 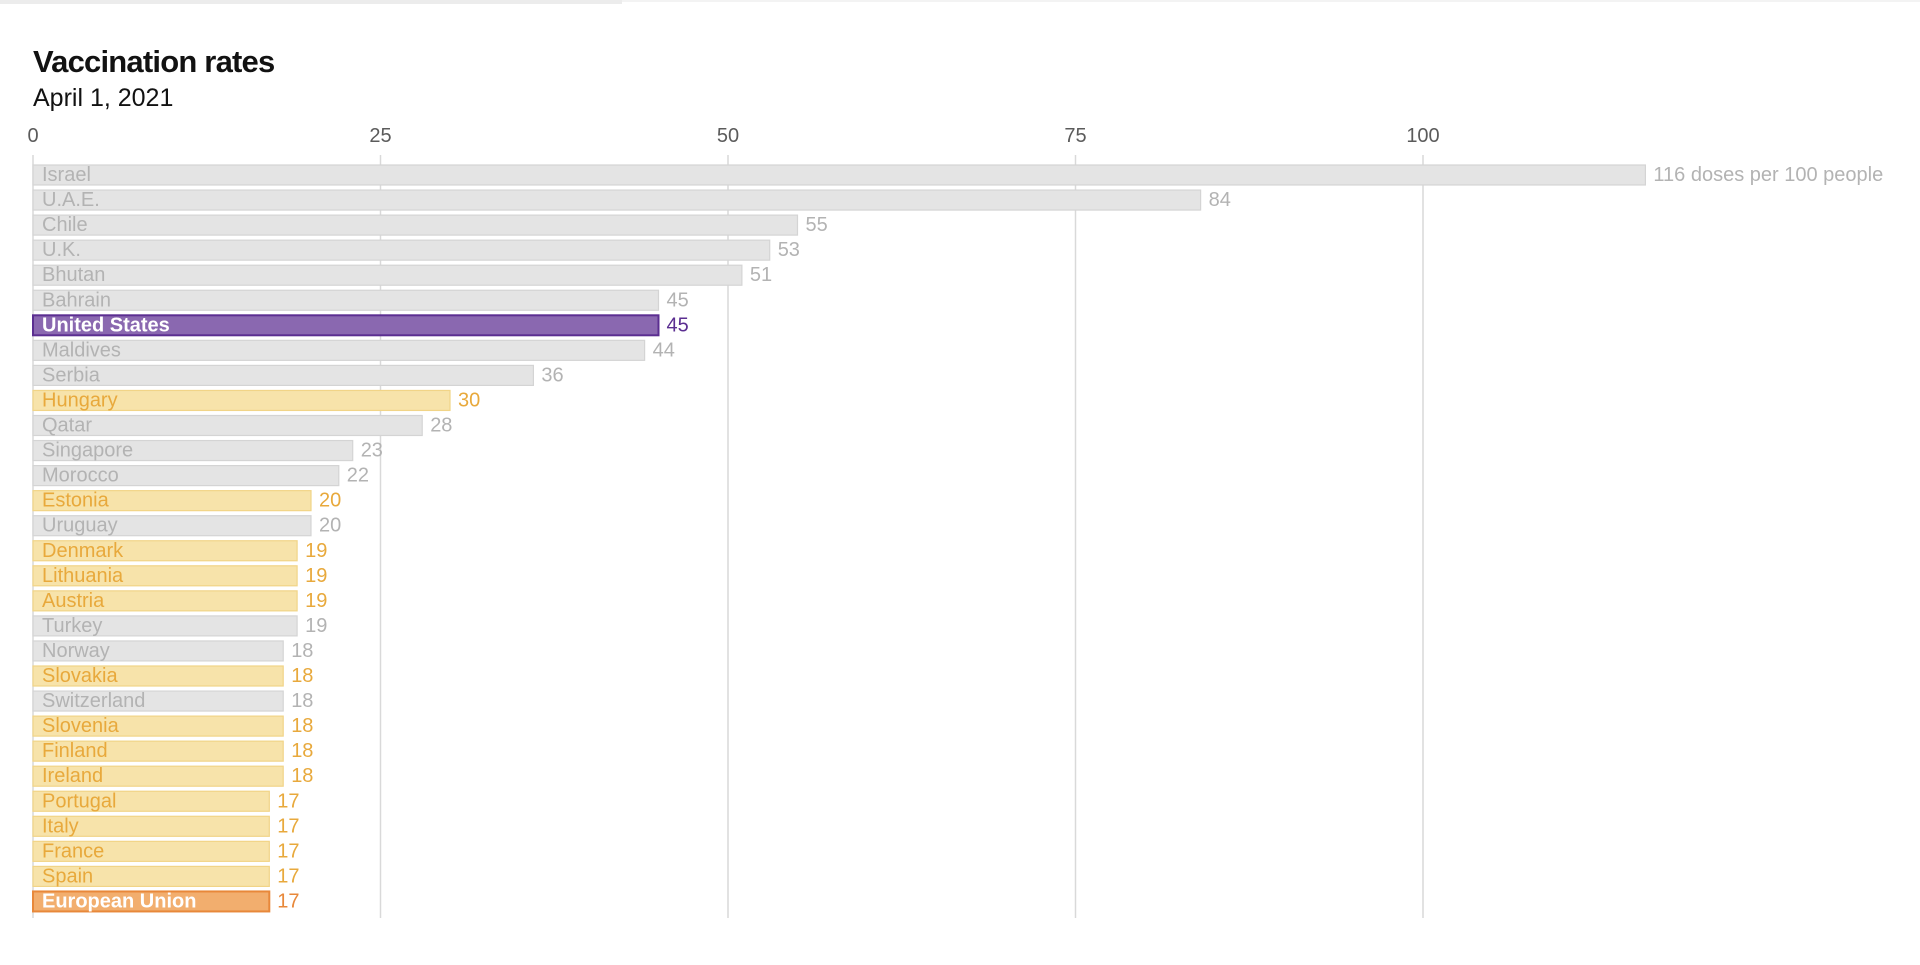 I want to click on bar-category-label: Israel, so click(x=66, y=175).